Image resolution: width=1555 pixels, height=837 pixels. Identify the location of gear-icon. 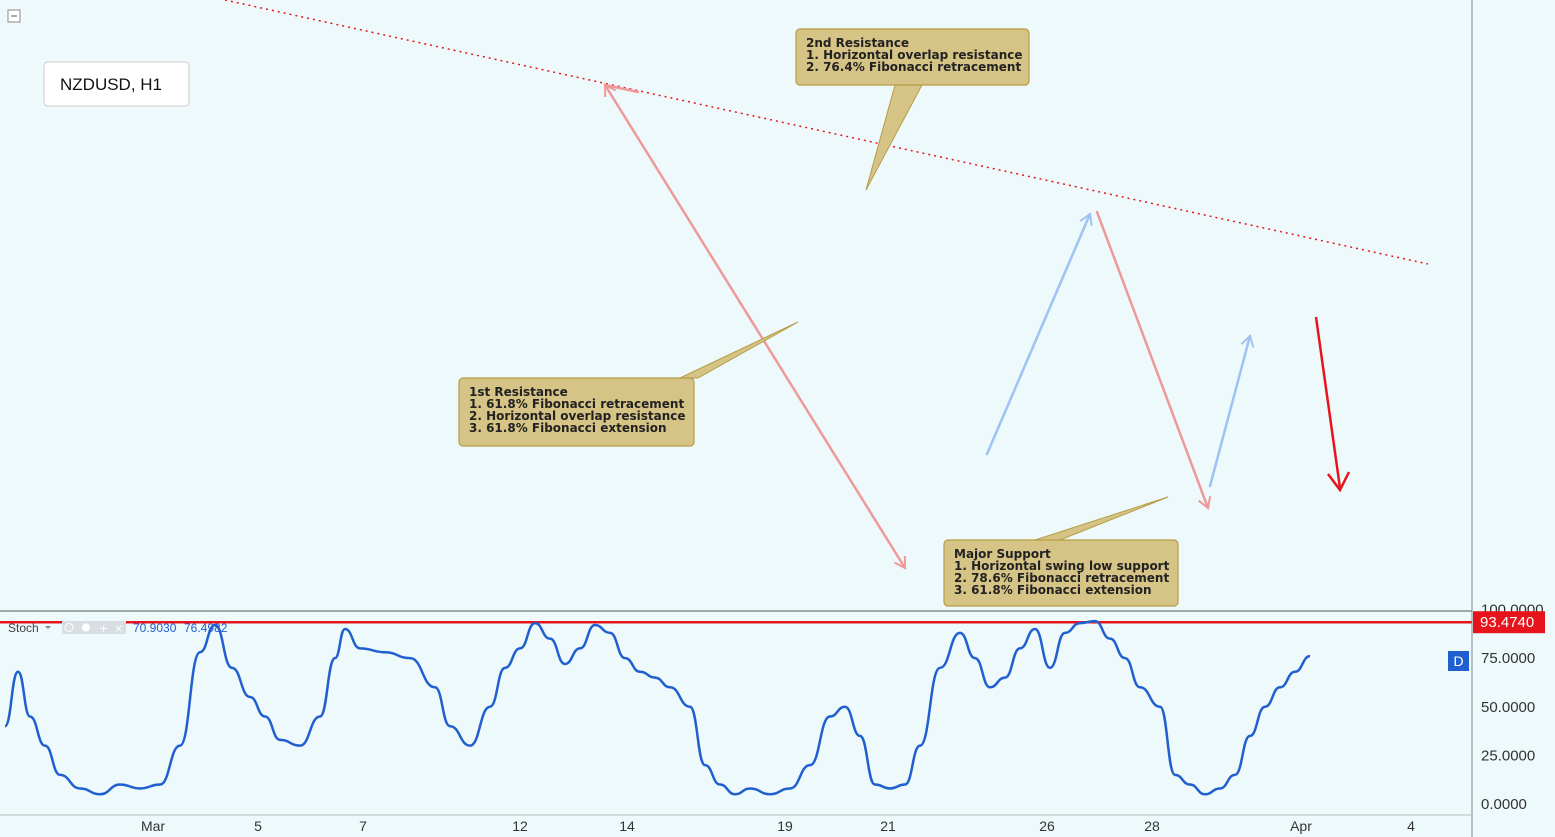
(86, 627).